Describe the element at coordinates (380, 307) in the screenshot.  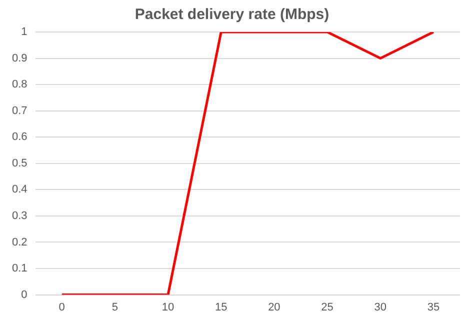
I see `x-tick-label: 30` at that location.